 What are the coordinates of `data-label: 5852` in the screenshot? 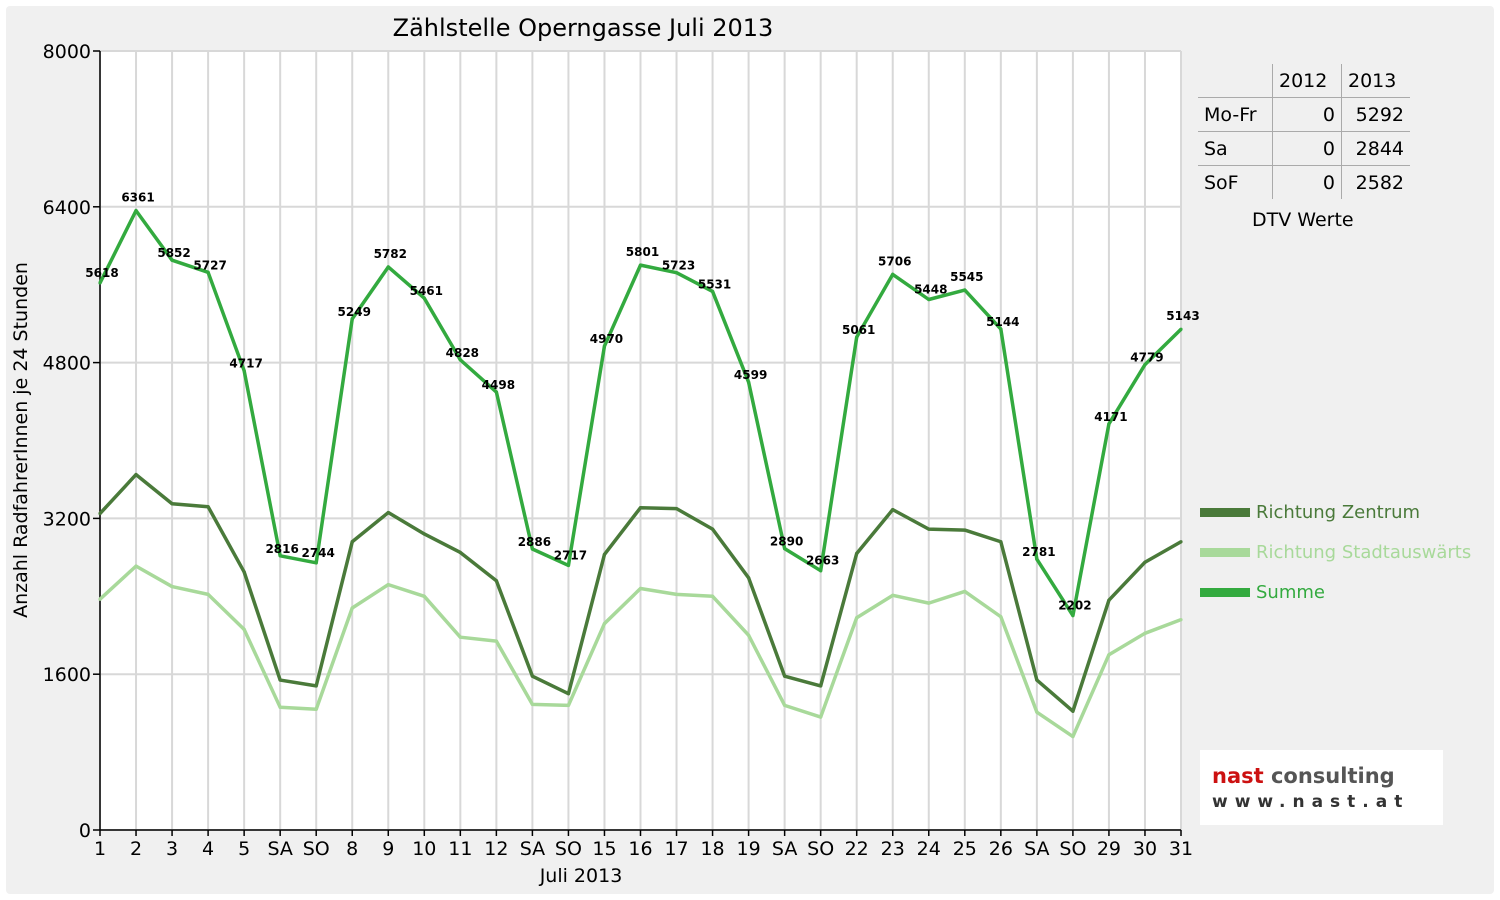 It's located at (173, 253).